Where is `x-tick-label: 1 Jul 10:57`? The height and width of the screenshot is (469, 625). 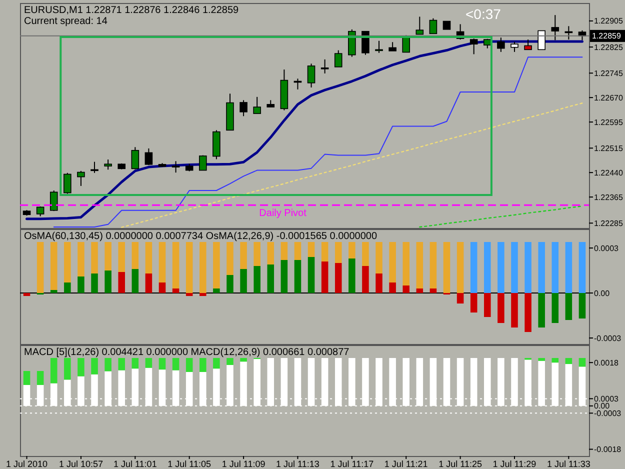 x-tick-label: 1 Jul 10:57 is located at coordinates (80, 464).